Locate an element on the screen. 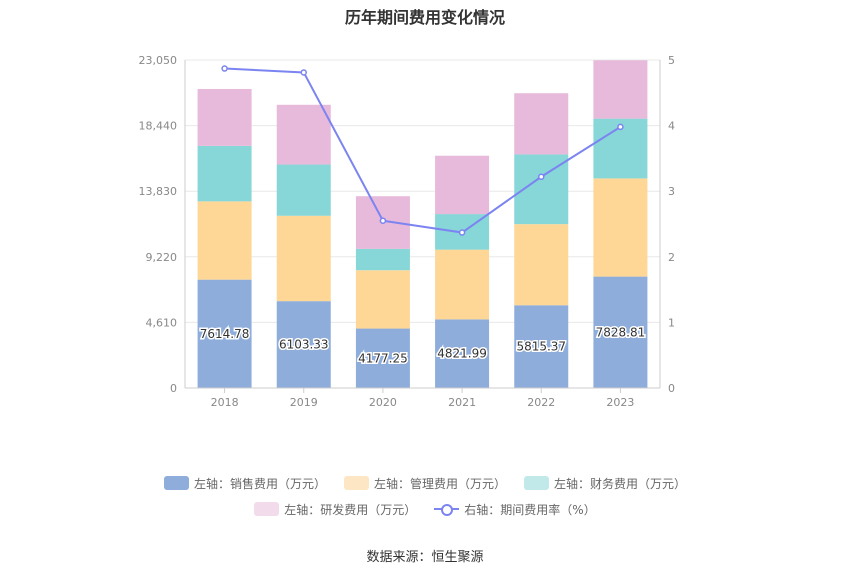 This screenshot has height=575, width=850. right-tick-label: 3 is located at coordinates (671, 191).